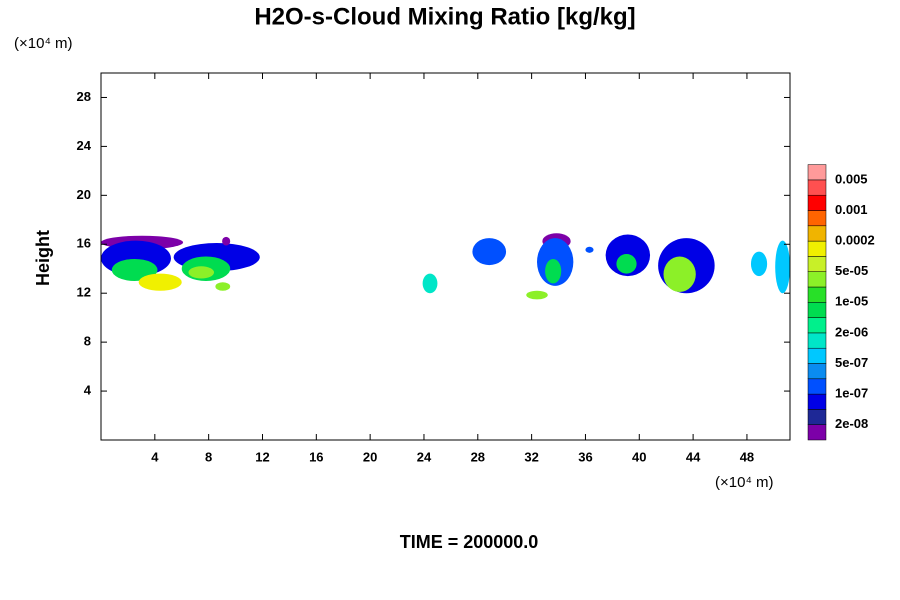 The height and width of the screenshot is (600, 900). I want to click on y-tick-label: 4, so click(88, 390).